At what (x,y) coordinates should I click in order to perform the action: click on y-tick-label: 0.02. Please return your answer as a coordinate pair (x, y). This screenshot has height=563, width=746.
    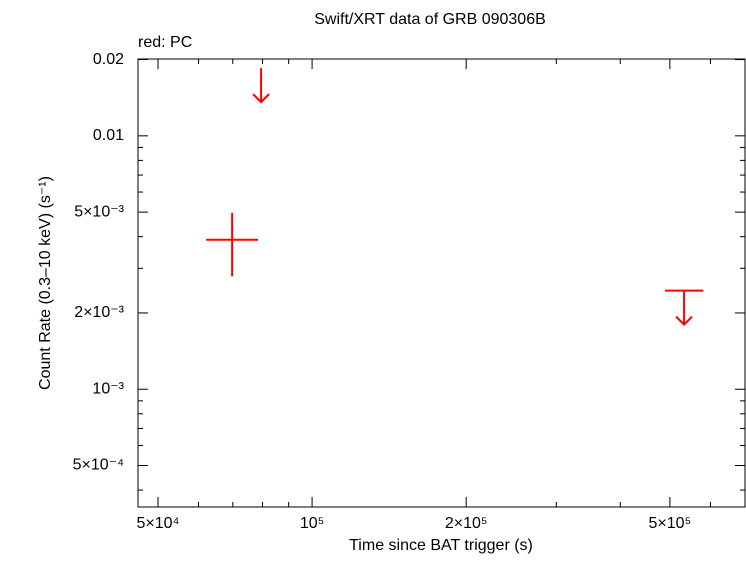
    Looking at the image, I should click on (108, 59).